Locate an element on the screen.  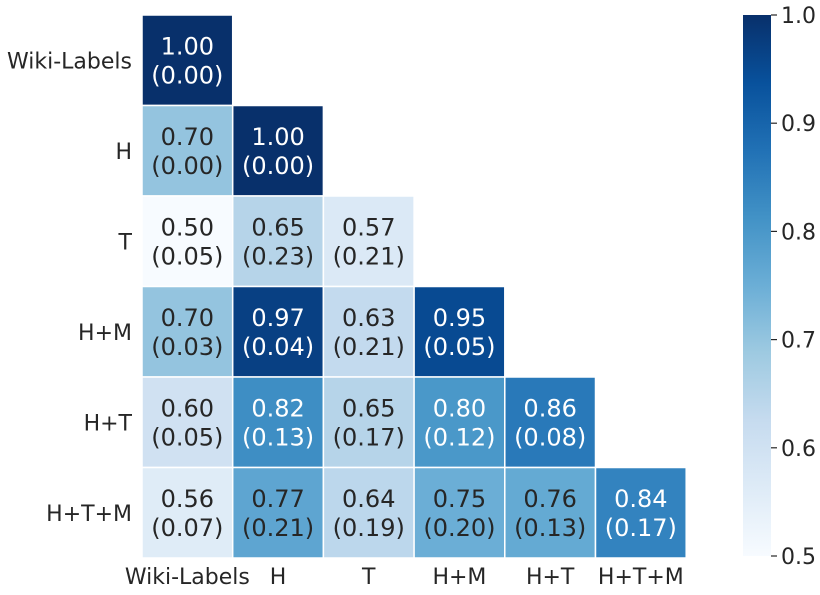
column-label: H+M is located at coordinates (459, 577).